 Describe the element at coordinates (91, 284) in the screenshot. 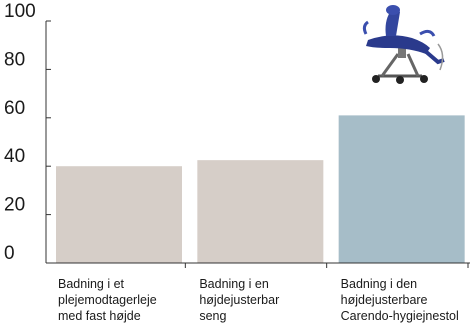

I see `category-label-1-line-1: Badning i et` at that location.